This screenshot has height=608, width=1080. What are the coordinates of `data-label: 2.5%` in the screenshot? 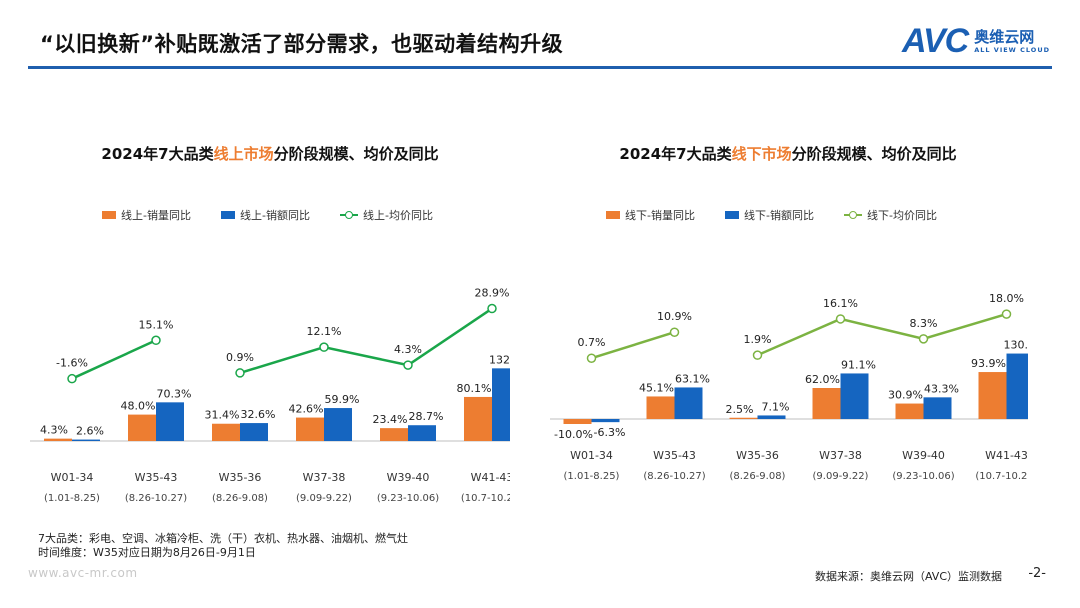 It's located at (740, 409).